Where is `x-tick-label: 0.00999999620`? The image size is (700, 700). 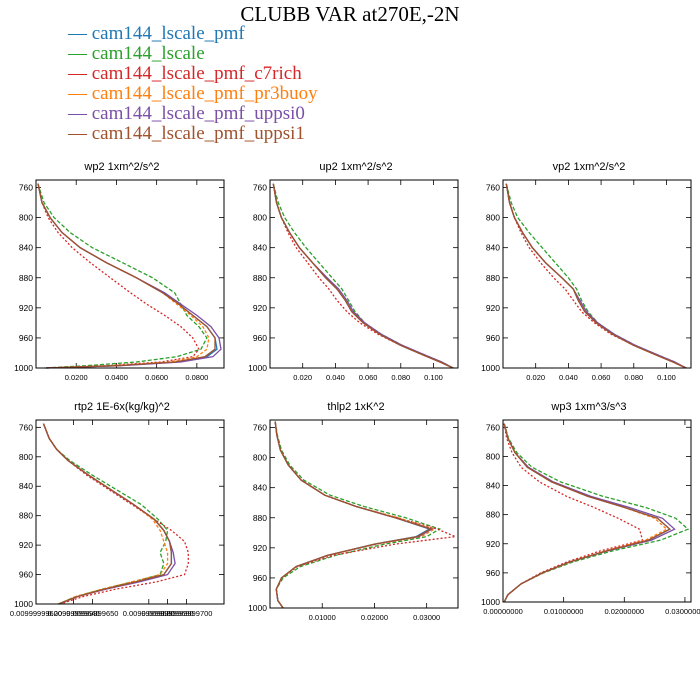
x-tick-label: 0.00999999620 is located at coordinates (36, 613).